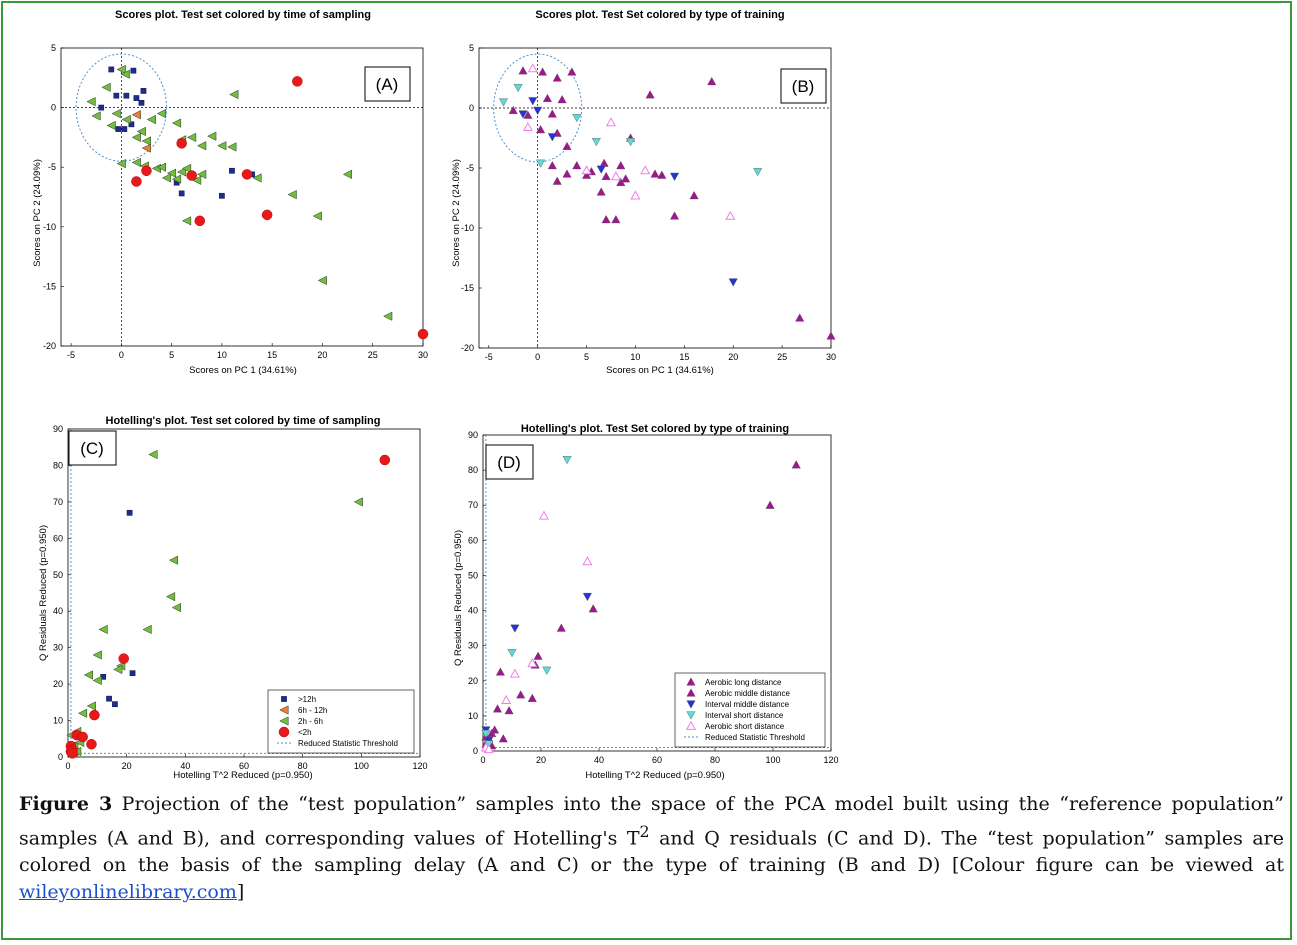 The height and width of the screenshot is (945, 1297). I want to click on panel-d-xtick-label: 0, so click(482, 760).